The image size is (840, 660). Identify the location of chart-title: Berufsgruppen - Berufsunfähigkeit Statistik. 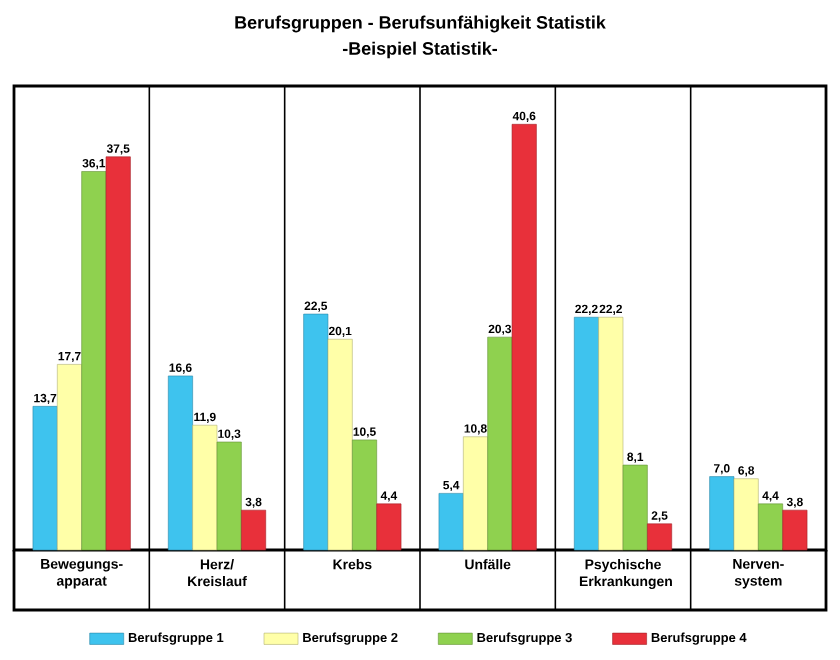
(420, 24).